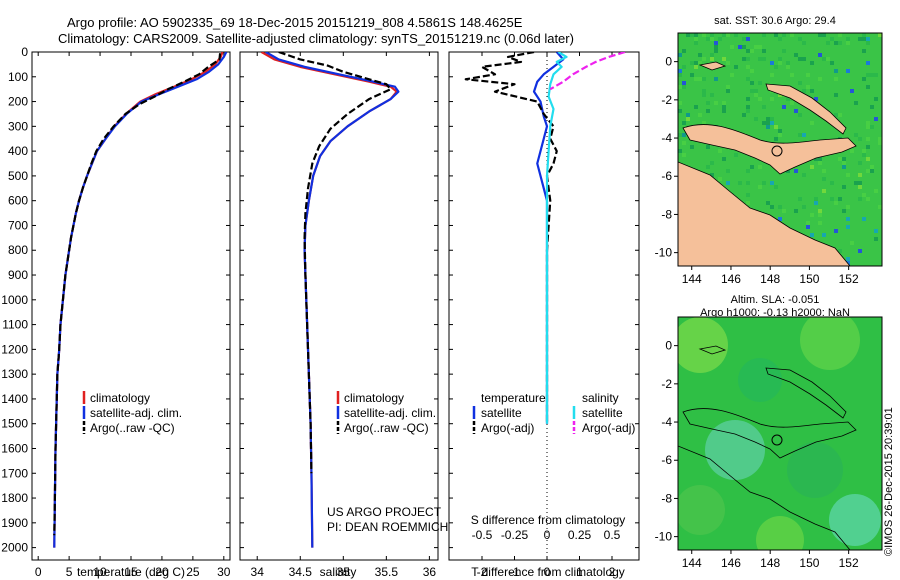 This screenshot has height=580, width=900. I want to click on y-tick-label: -8, so click(666, 214).